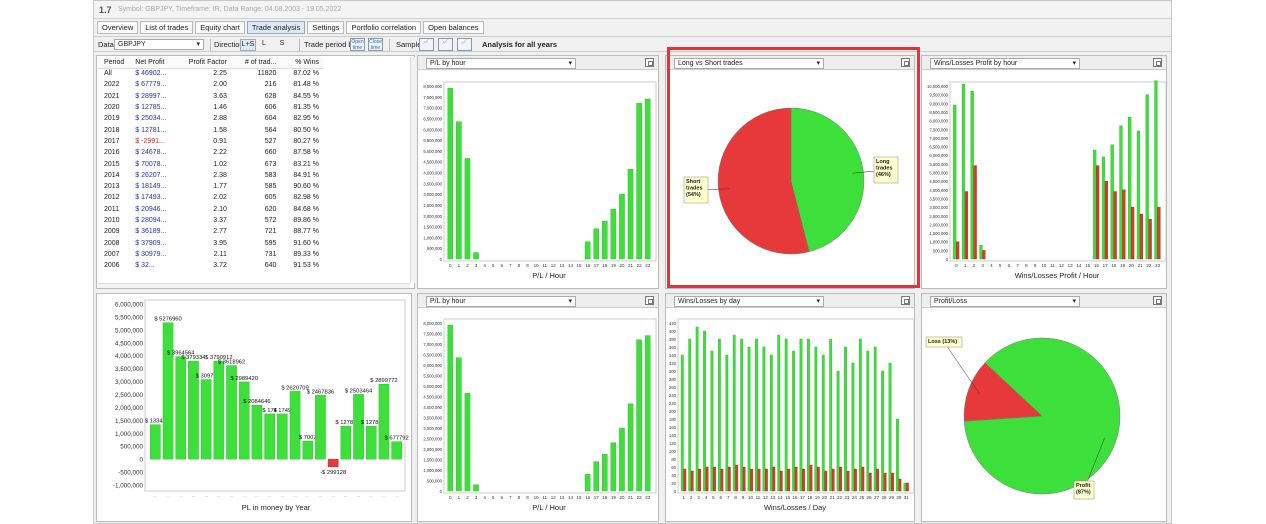 This screenshot has width=1266, height=524. Describe the element at coordinates (453, 27) in the screenshot. I see `tab-open-balances: Open balances` at that location.